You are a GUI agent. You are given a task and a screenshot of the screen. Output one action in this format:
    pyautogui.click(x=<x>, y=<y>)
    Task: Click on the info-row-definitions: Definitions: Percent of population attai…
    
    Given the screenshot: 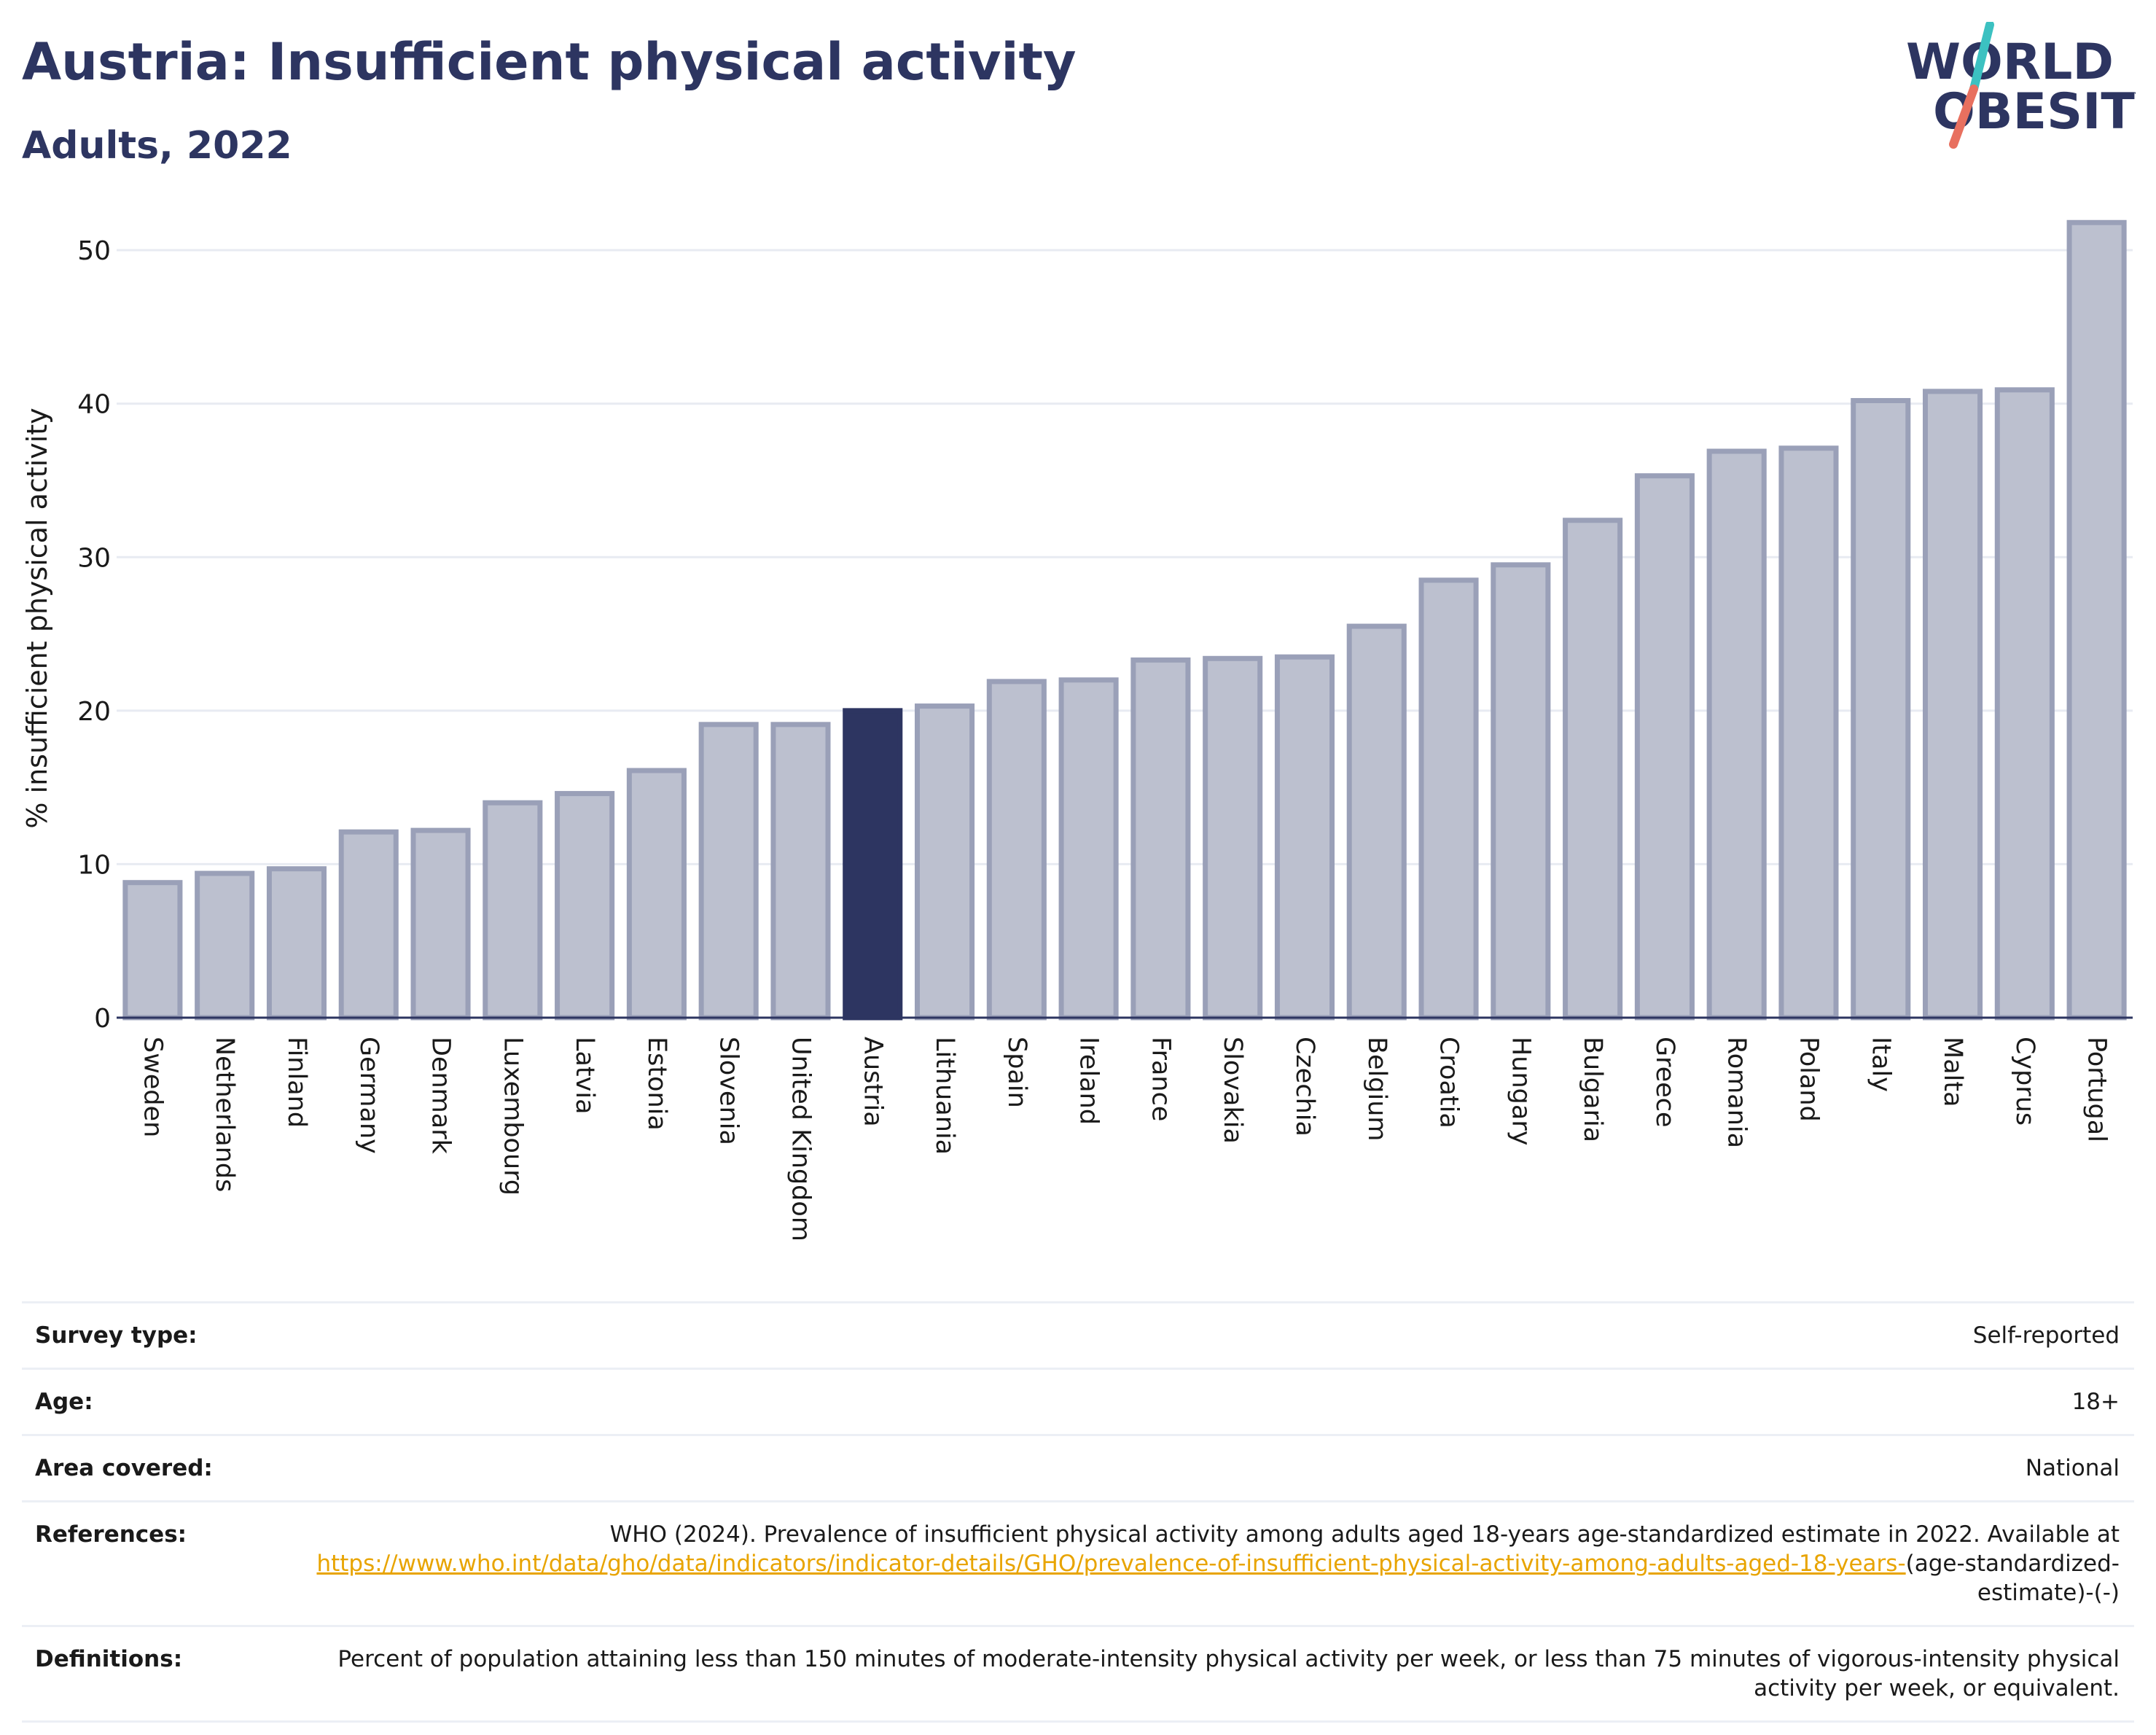 What is the action you would take?
    pyautogui.click(x=1078, y=1674)
    